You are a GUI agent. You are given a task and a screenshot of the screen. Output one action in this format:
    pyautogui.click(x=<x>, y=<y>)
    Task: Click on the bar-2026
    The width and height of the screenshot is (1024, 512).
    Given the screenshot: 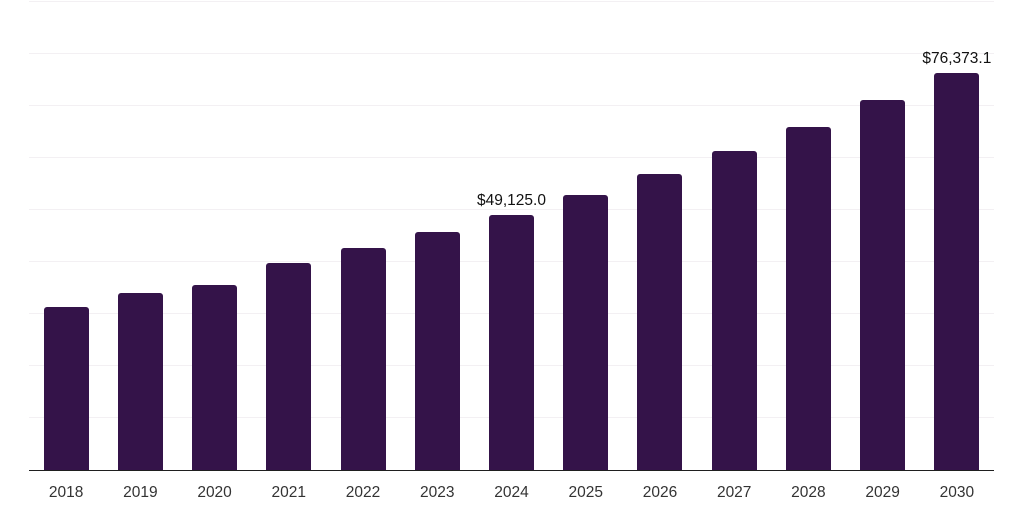 What is the action you would take?
    pyautogui.click(x=660, y=322)
    